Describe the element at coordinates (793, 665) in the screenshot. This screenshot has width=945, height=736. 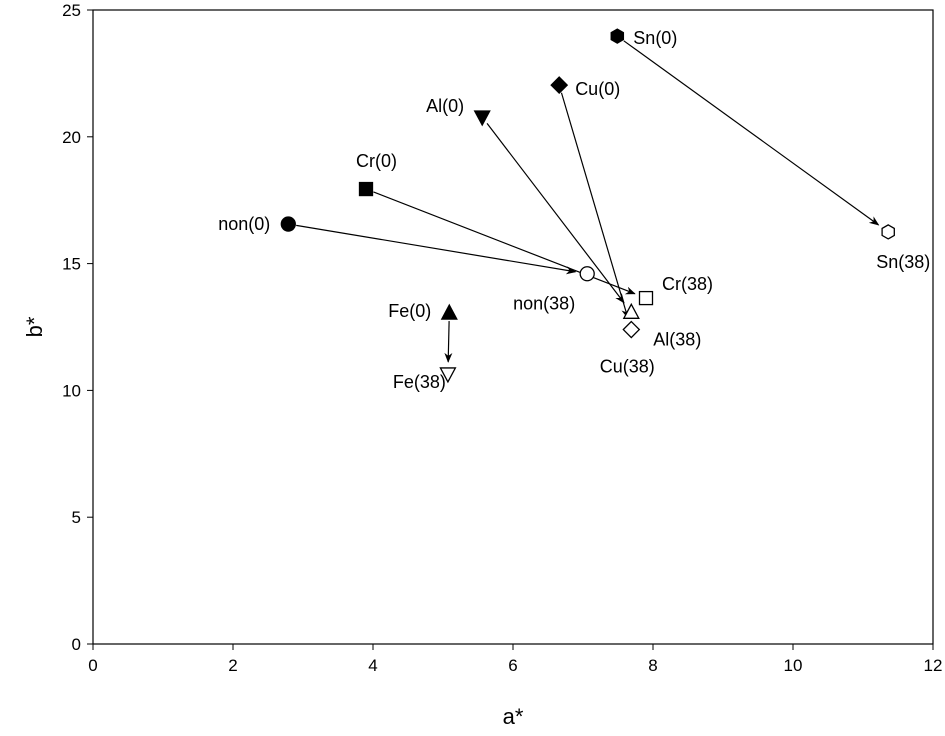
I see `x-tick-label: 10` at that location.